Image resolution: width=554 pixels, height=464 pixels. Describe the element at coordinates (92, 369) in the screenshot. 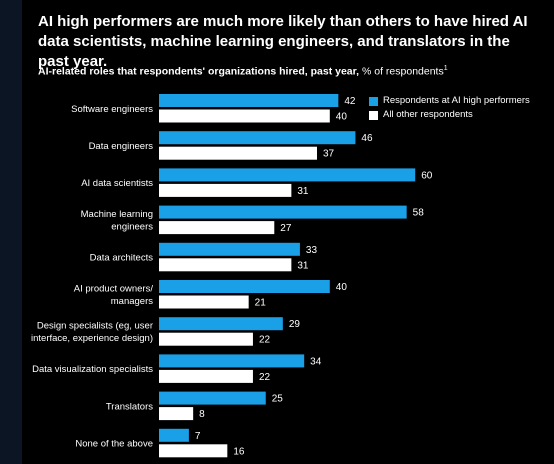

I see `category-label: Data visualization specialists` at that location.